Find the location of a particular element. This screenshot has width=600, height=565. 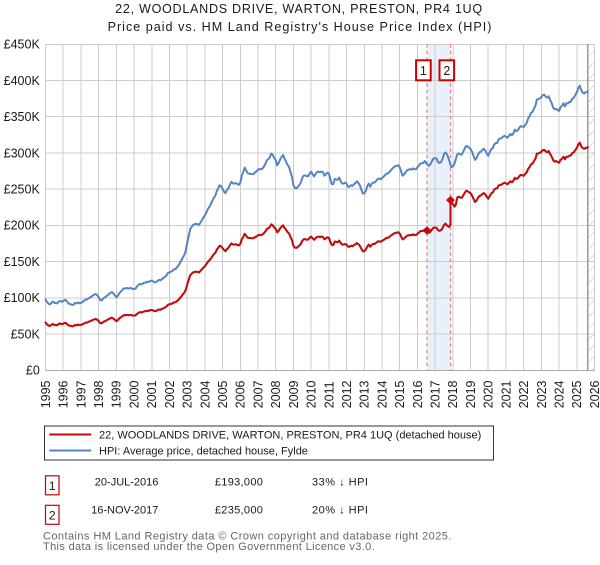

svg-text: 1998 is located at coordinates (99, 394).